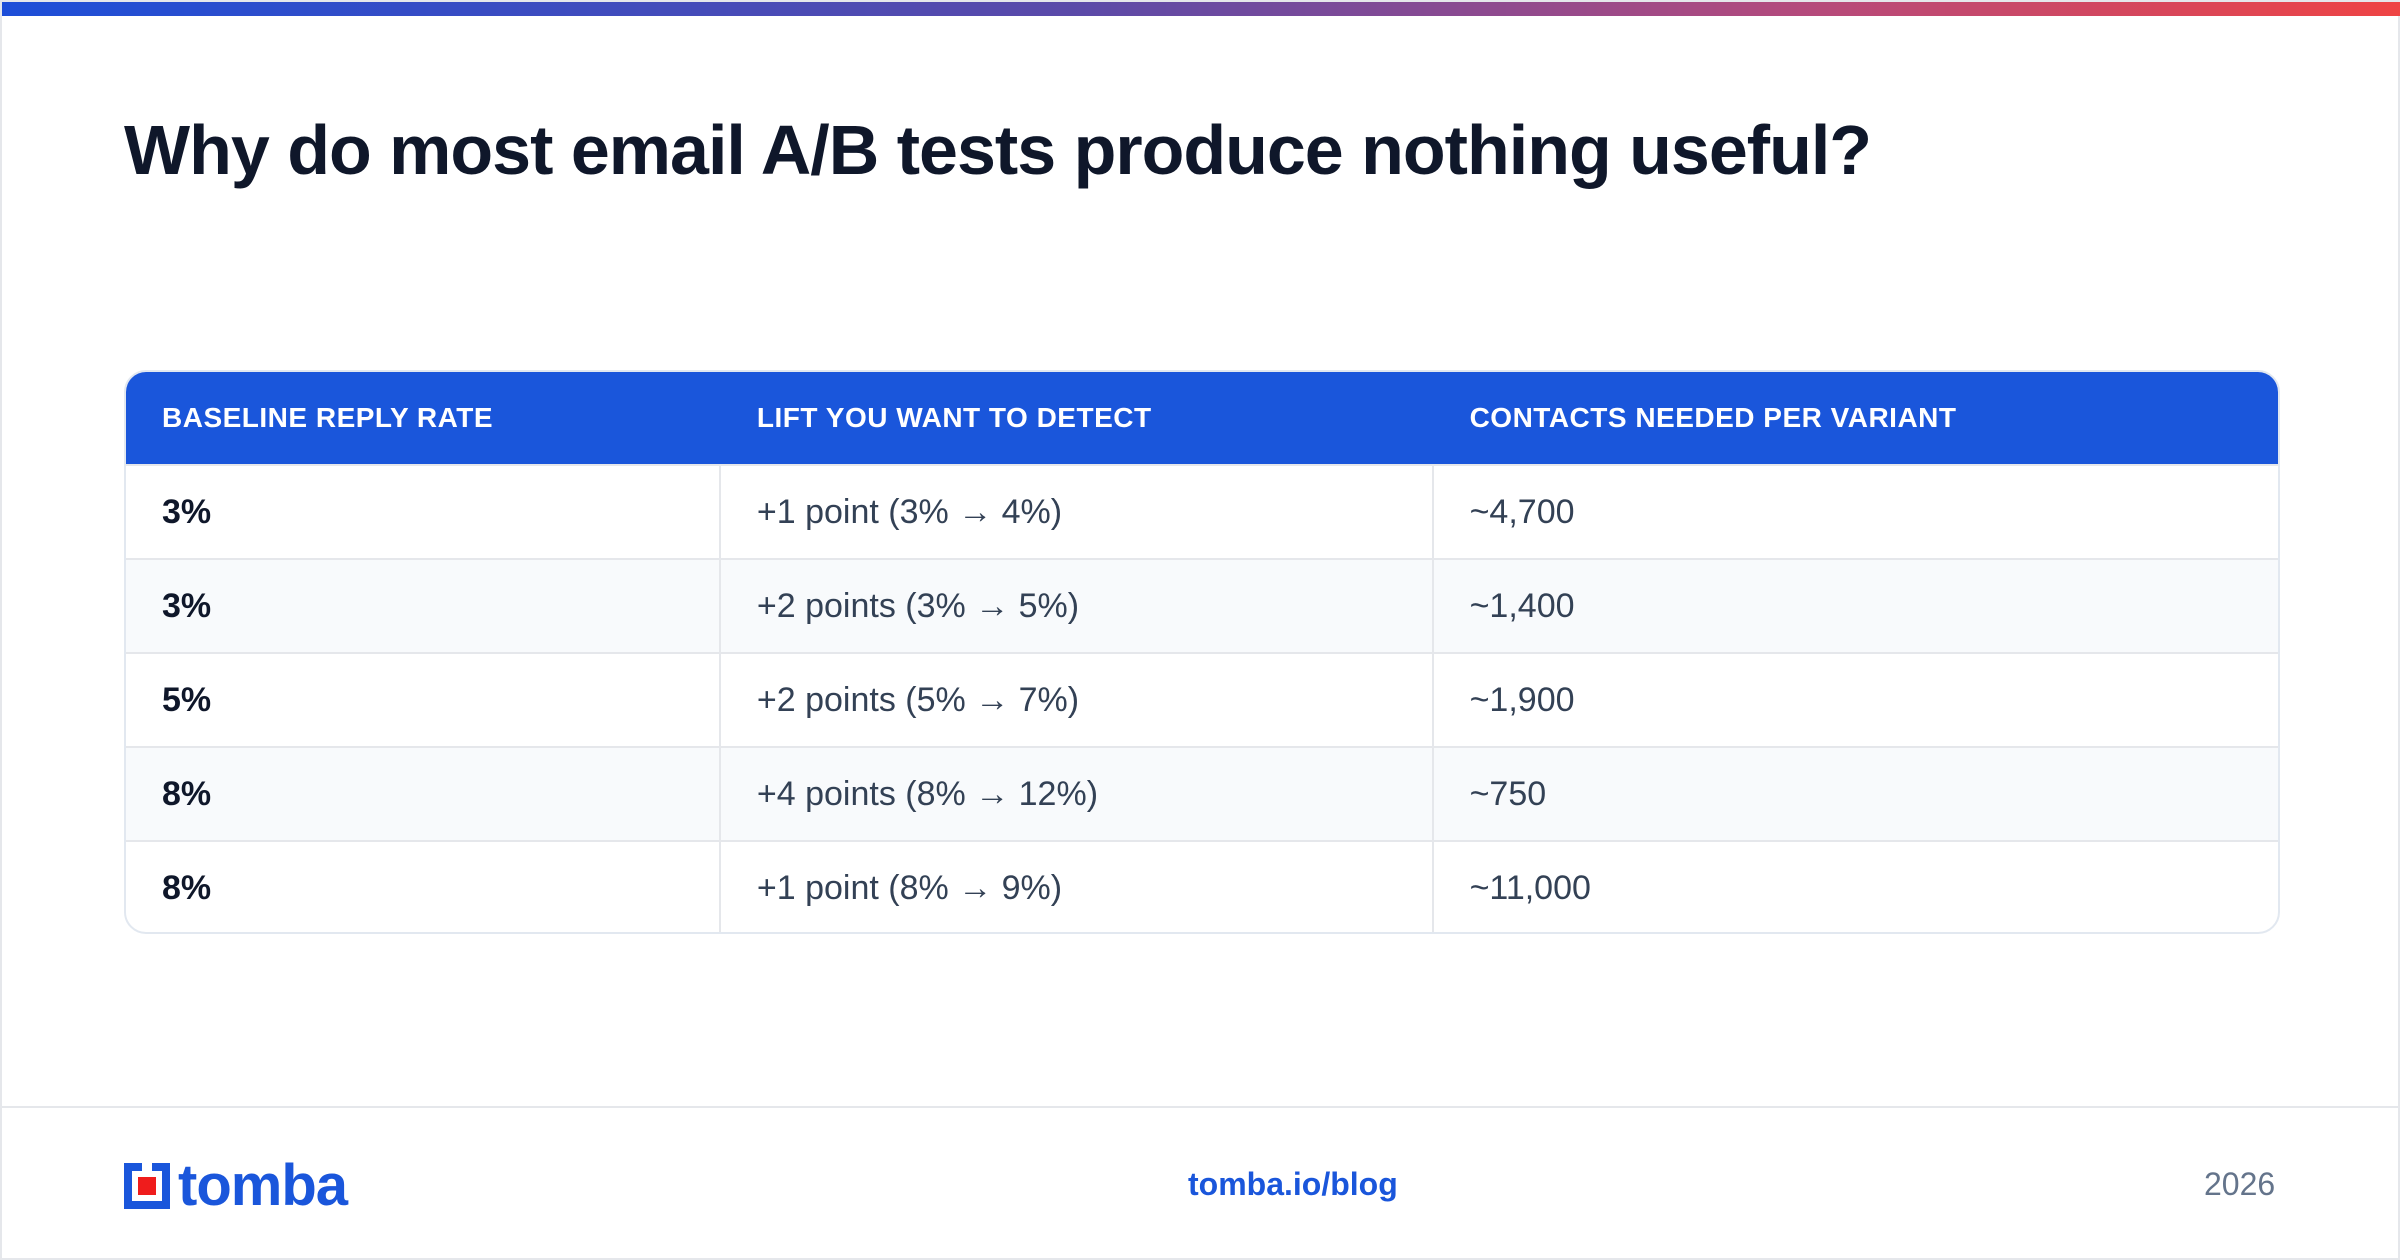  What do you see at coordinates (2240, 1184) in the screenshot?
I see `footer-year: 2026` at bounding box center [2240, 1184].